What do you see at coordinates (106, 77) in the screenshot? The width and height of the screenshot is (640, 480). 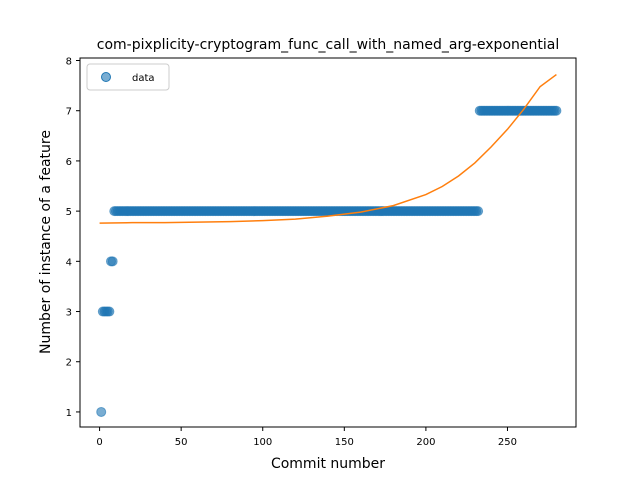 I see `legend-marker-data` at bounding box center [106, 77].